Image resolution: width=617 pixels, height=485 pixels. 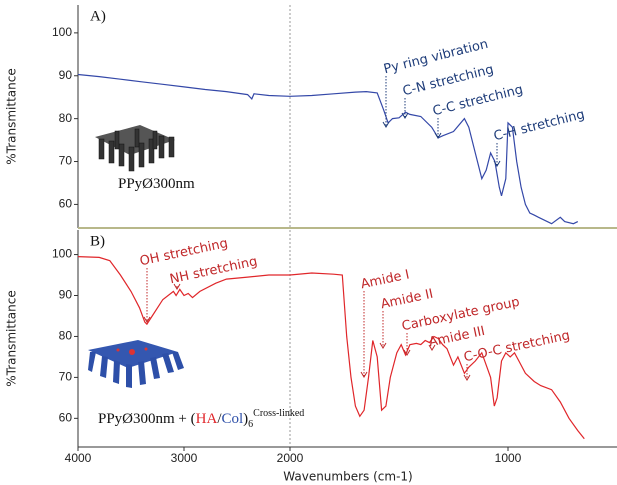 I want to click on annotation: C-H stretching, so click(x=539, y=125).